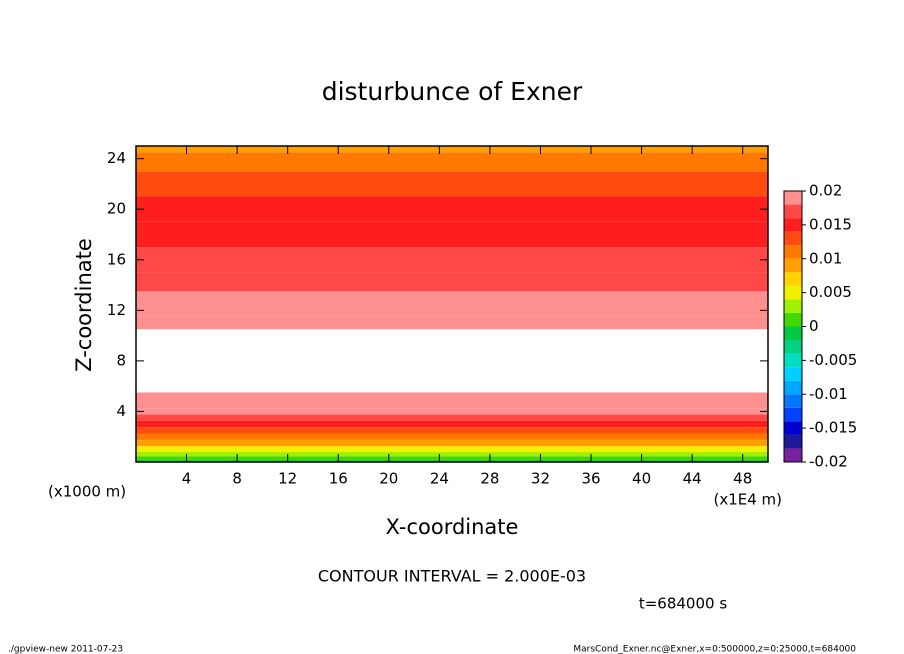 Image resolution: width=904 pixels, height=654 pixels. What do you see at coordinates (87, 492) in the screenshot?
I see `y-unit: (x1000 m)` at bounding box center [87, 492].